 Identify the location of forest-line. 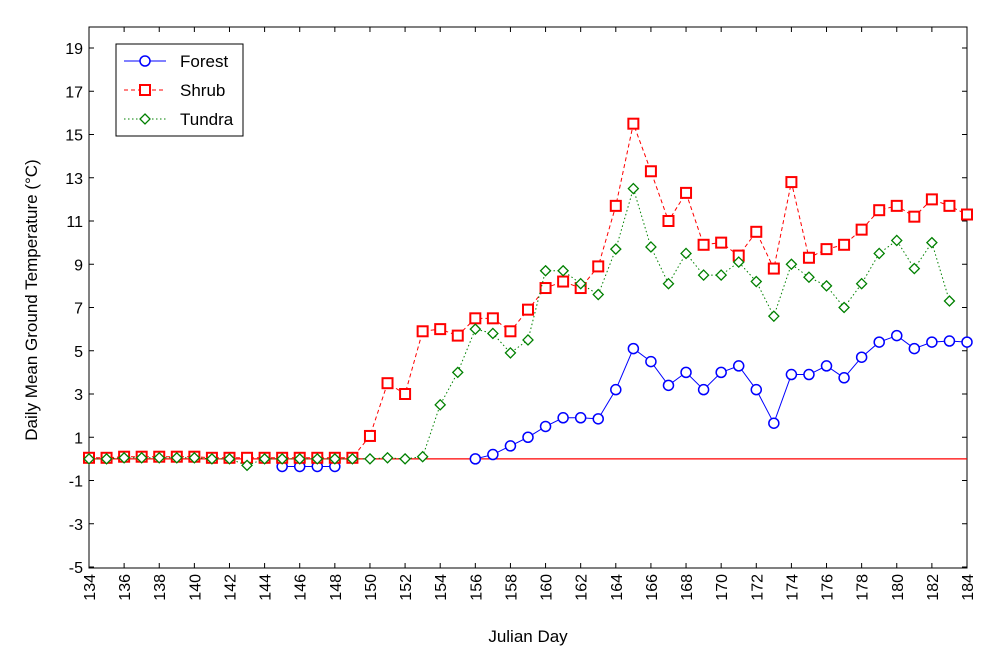
(721, 397).